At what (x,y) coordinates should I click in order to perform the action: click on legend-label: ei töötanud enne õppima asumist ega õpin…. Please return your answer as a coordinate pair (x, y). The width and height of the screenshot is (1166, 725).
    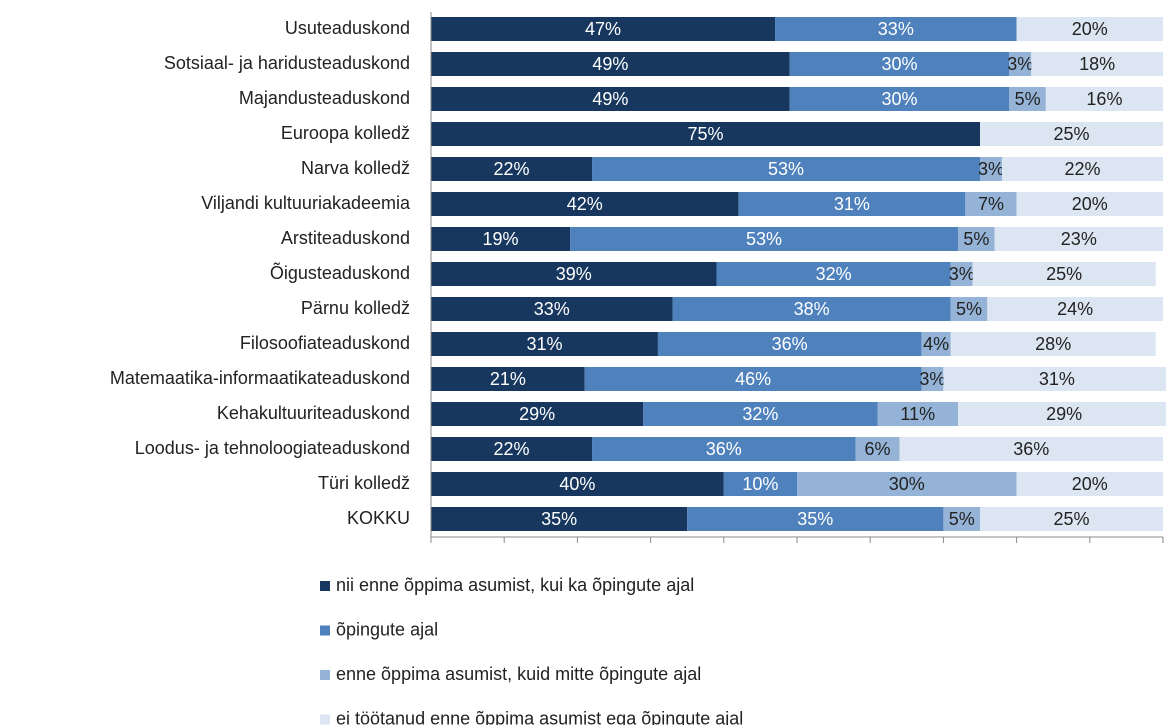
    Looking at the image, I should click on (539, 716).